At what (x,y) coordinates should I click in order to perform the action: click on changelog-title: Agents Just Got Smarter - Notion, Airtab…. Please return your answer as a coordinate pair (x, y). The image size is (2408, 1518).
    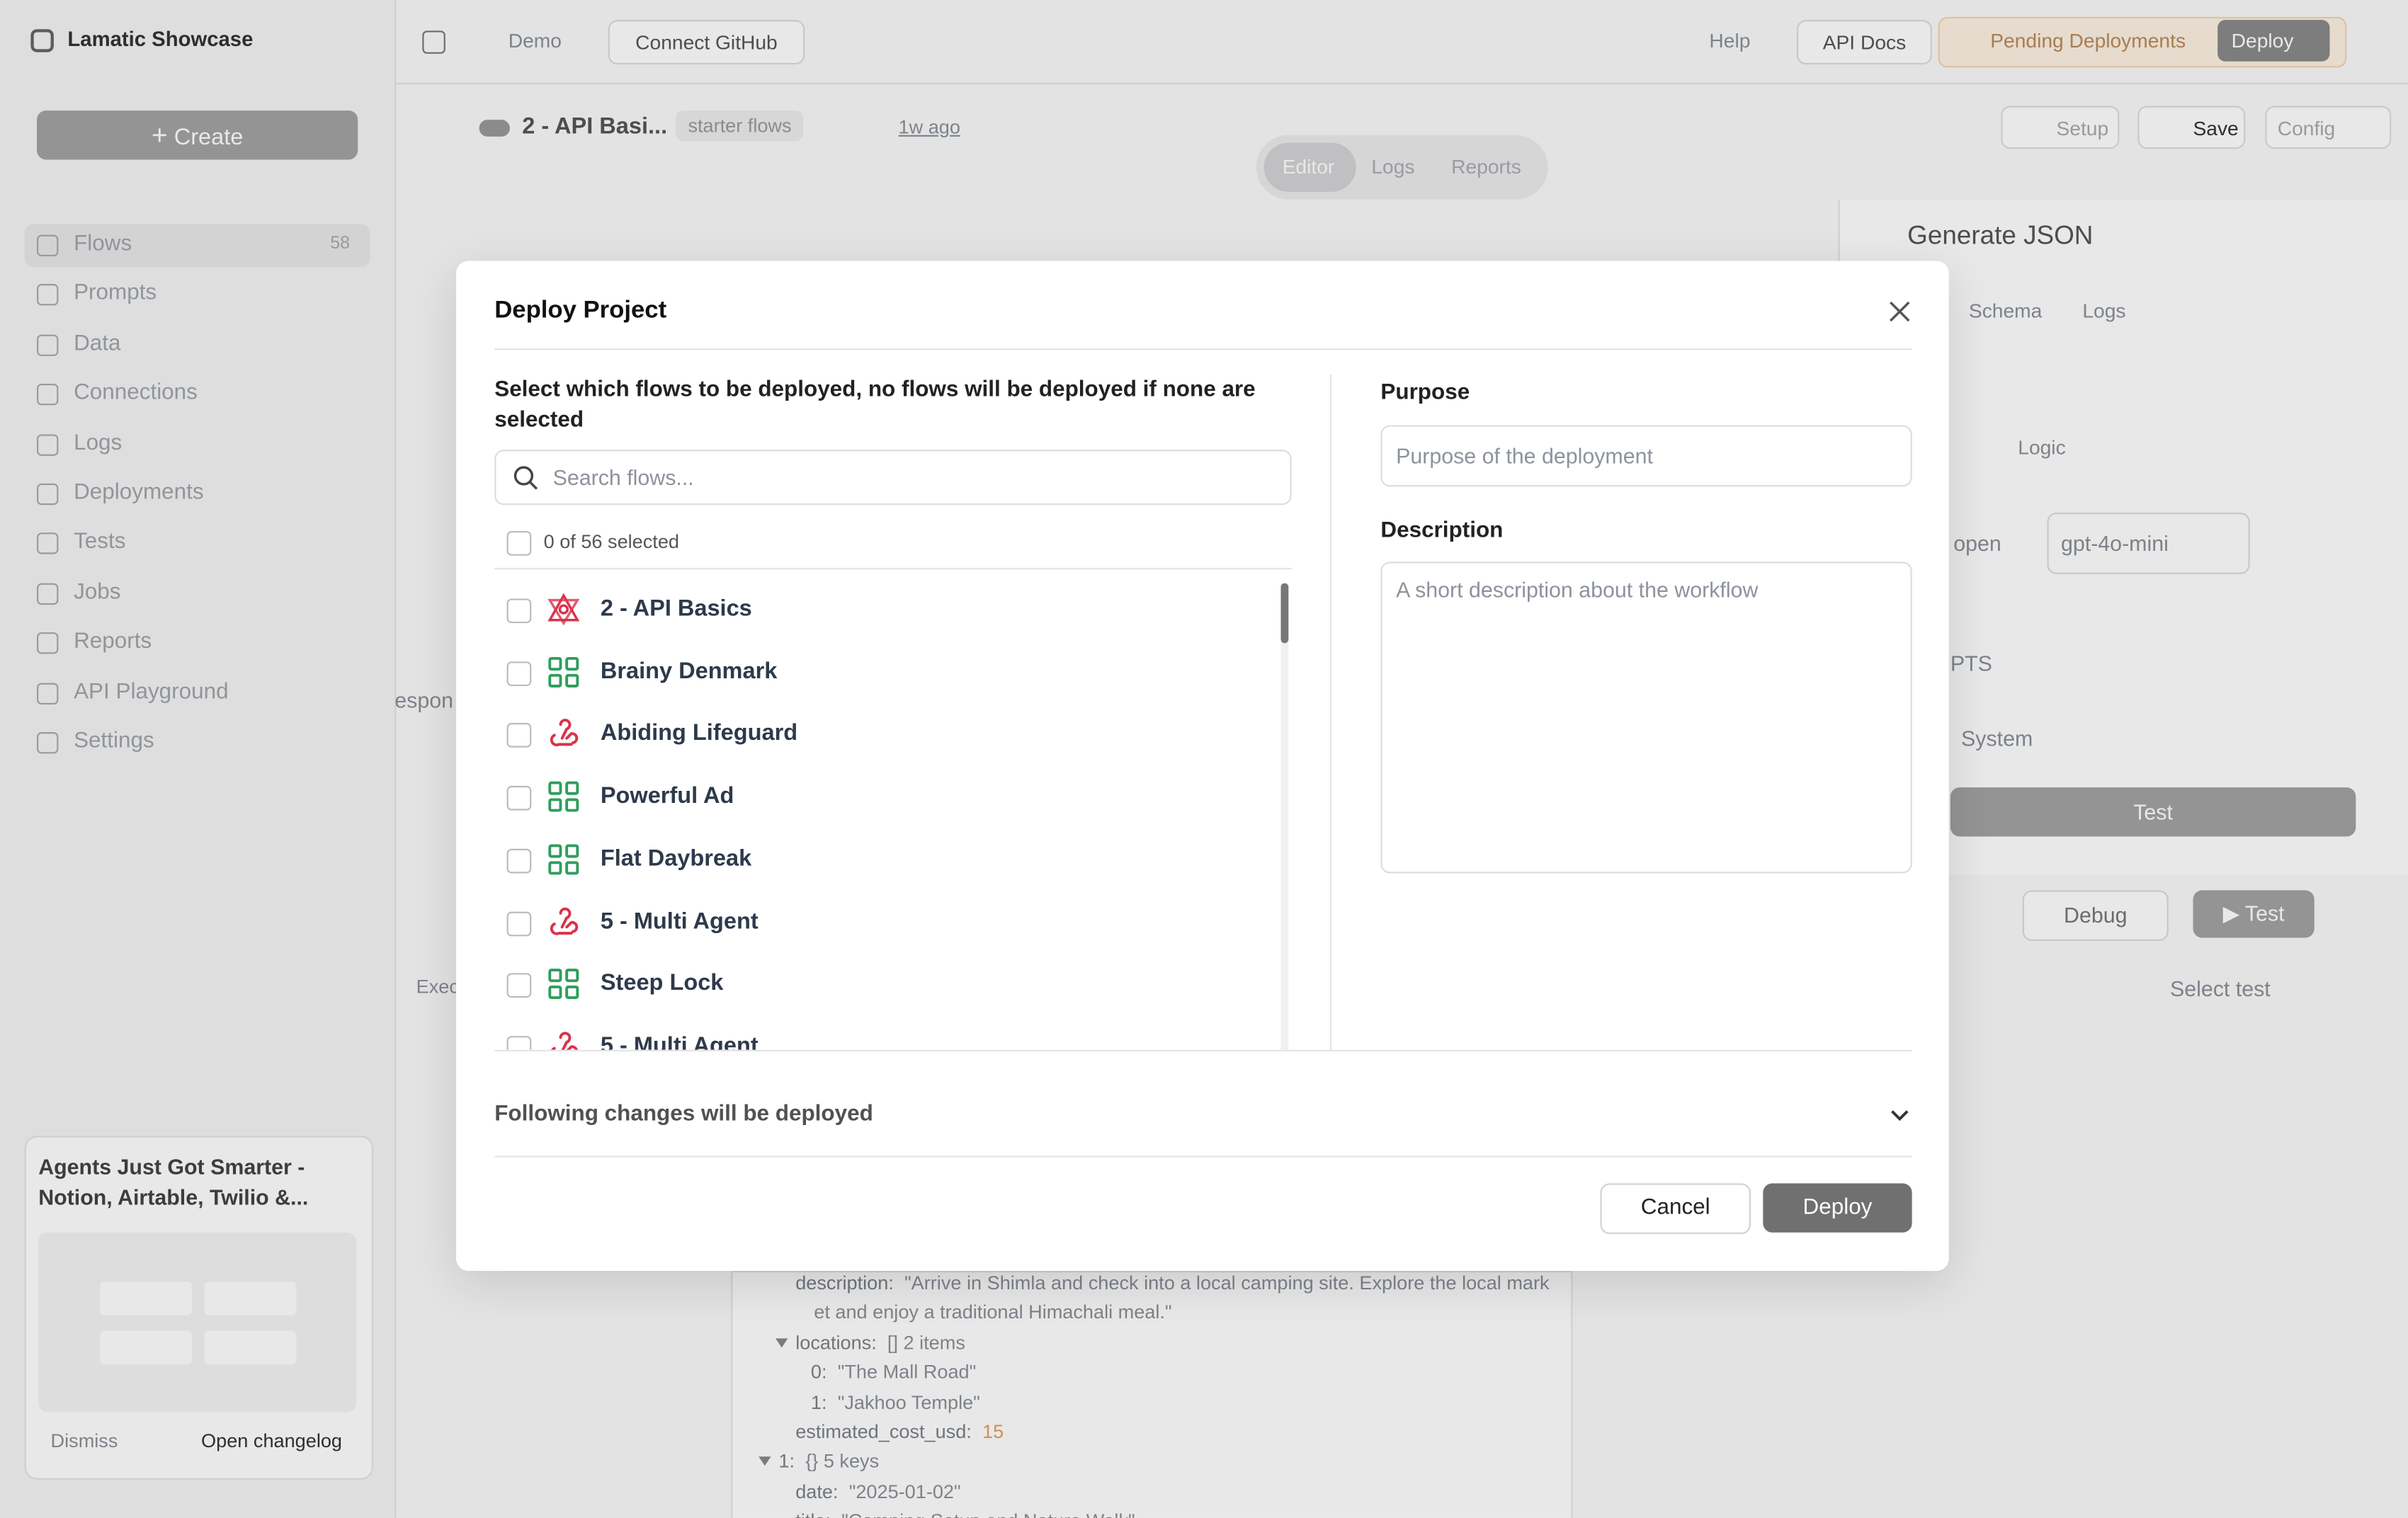
    Looking at the image, I should click on (173, 1182).